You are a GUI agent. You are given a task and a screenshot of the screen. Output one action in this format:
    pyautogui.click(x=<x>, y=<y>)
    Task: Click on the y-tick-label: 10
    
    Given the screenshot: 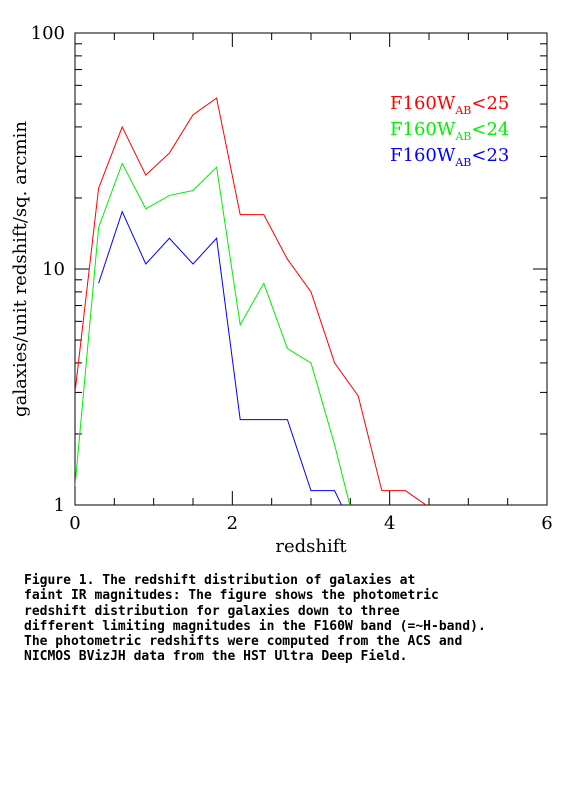 What is the action you would take?
    pyautogui.click(x=53, y=269)
    